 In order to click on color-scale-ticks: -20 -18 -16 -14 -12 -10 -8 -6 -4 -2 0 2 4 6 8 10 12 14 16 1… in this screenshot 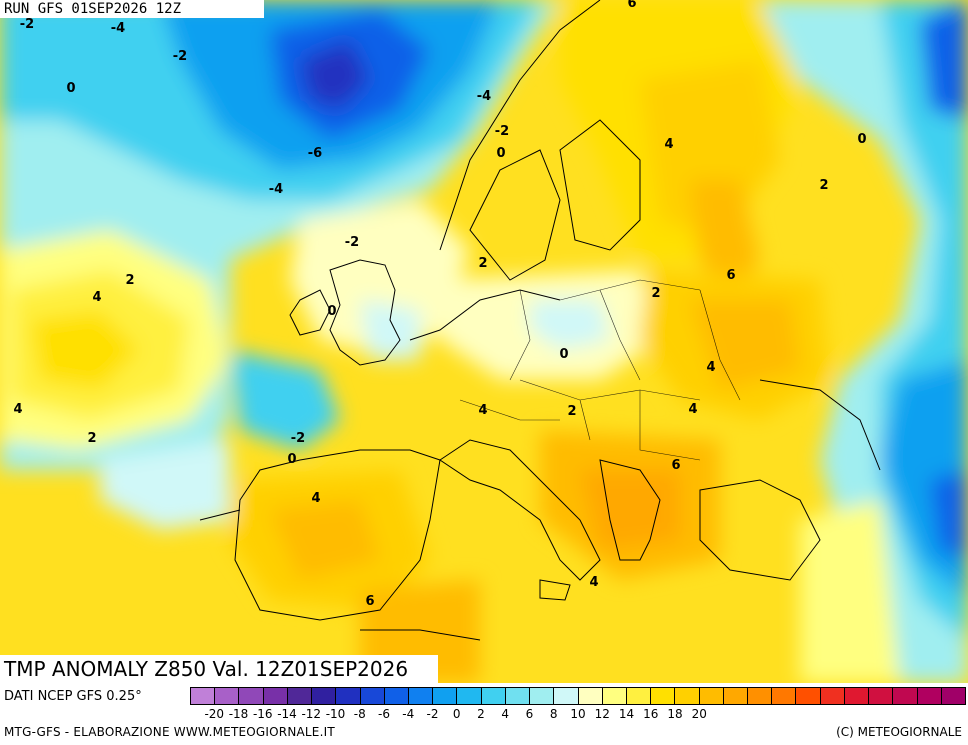, I will do `click(578, 715)`.